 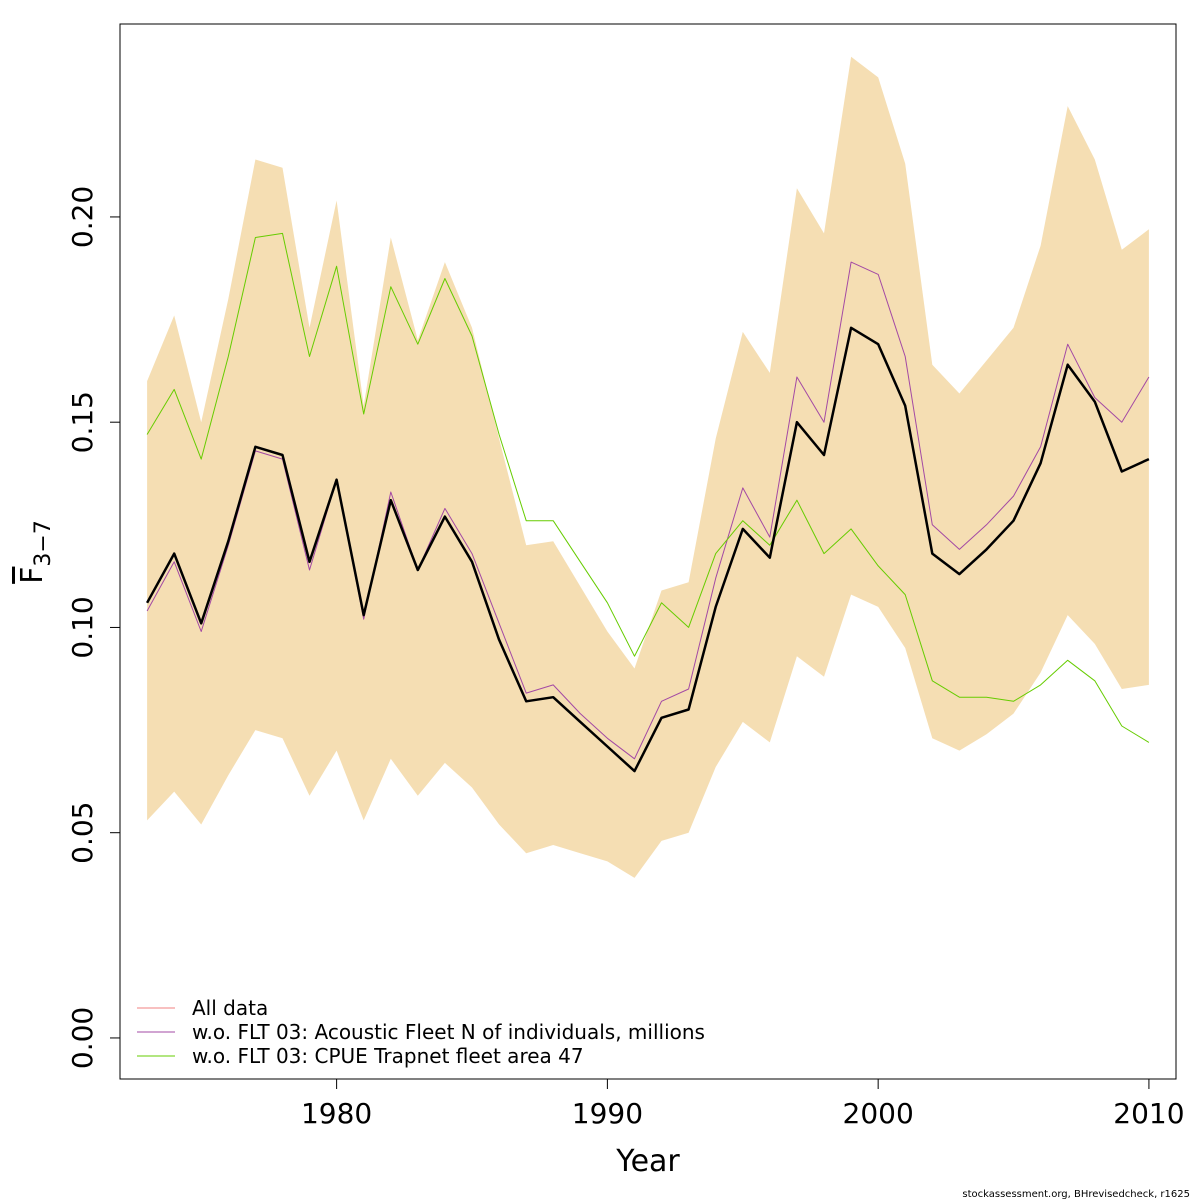 What do you see at coordinates (82, 217) in the screenshot?
I see `y-tick-label-4: 0.20` at bounding box center [82, 217].